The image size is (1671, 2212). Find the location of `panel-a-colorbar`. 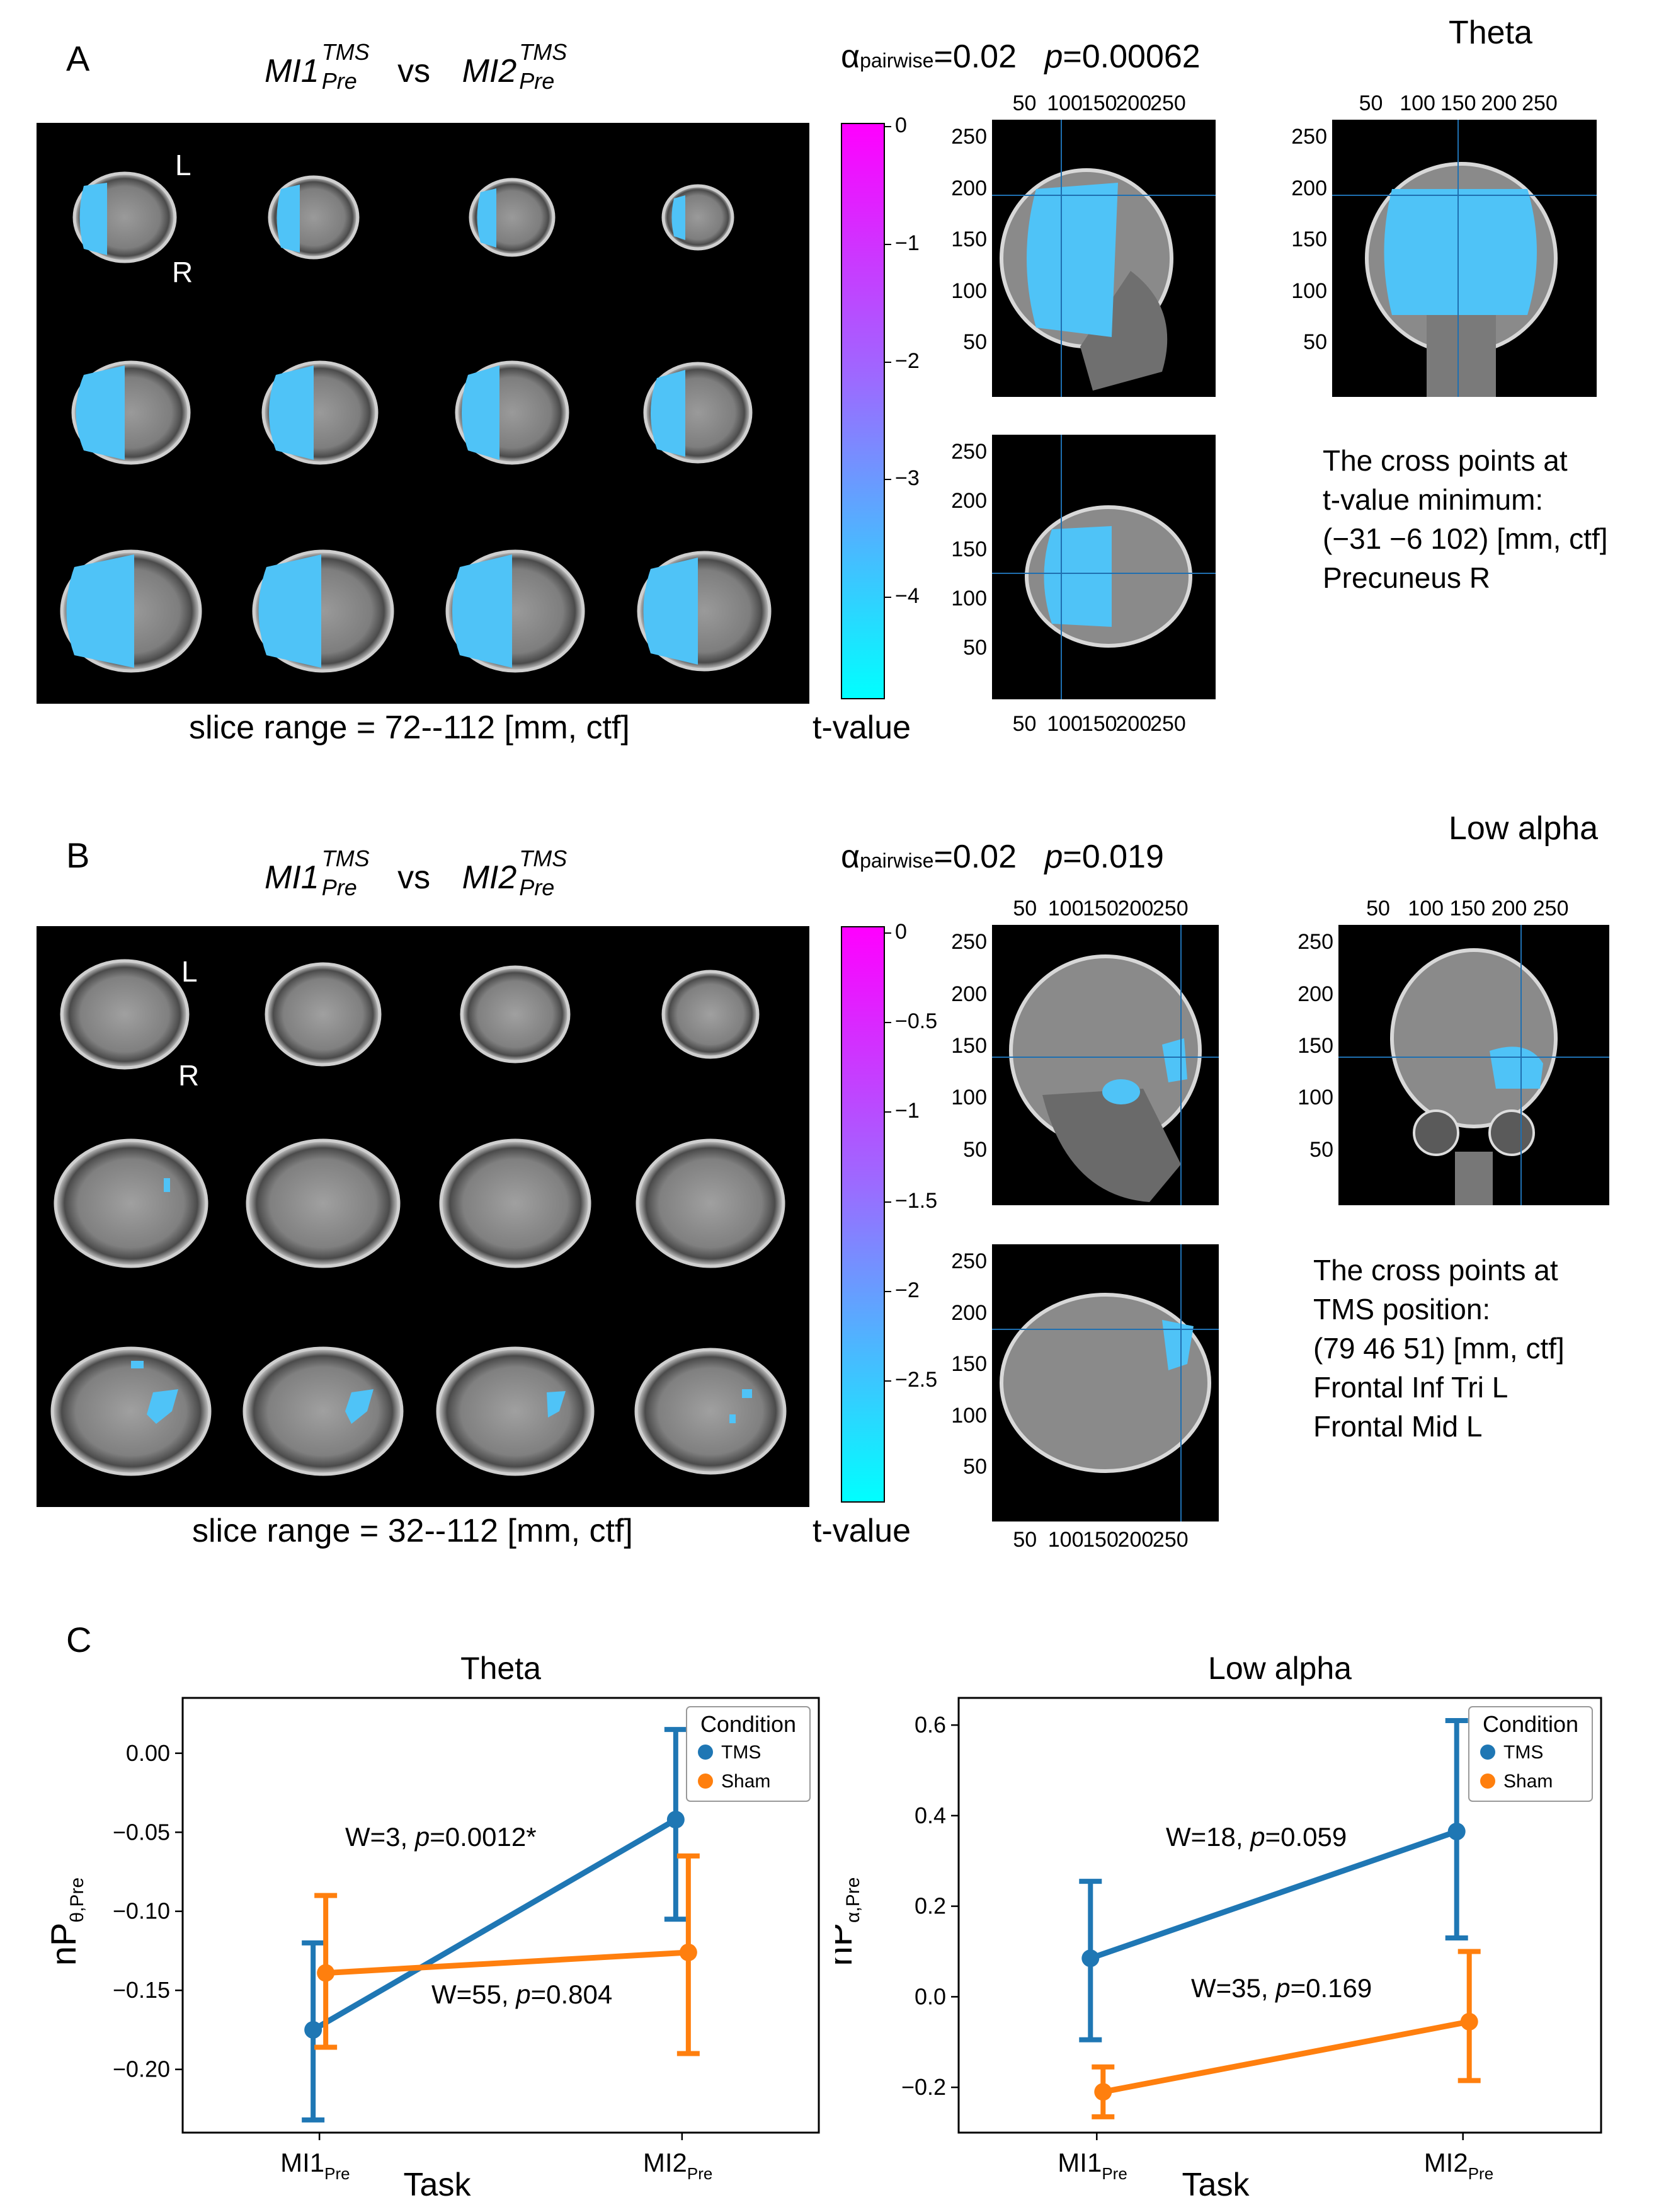

panel-a-colorbar is located at coordinates (863, 411).